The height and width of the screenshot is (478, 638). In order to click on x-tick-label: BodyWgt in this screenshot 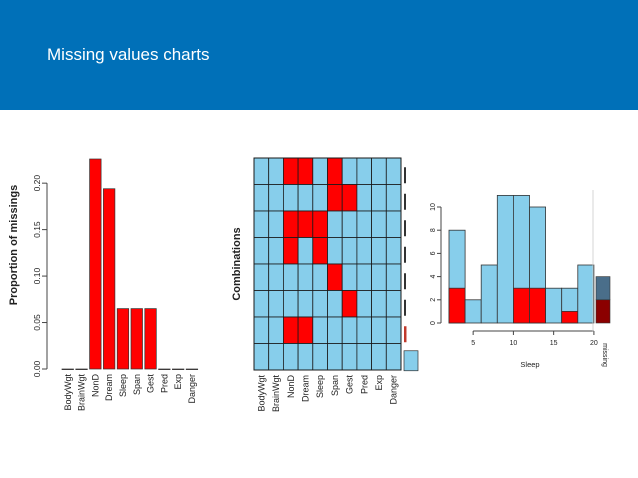, I will do `click(261, 393)`.